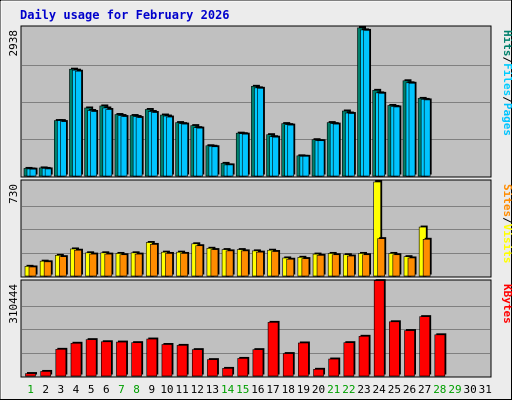  Describe the element at coordinates (380, 389) in the screenshot. I see `day-label: 24` at that location.